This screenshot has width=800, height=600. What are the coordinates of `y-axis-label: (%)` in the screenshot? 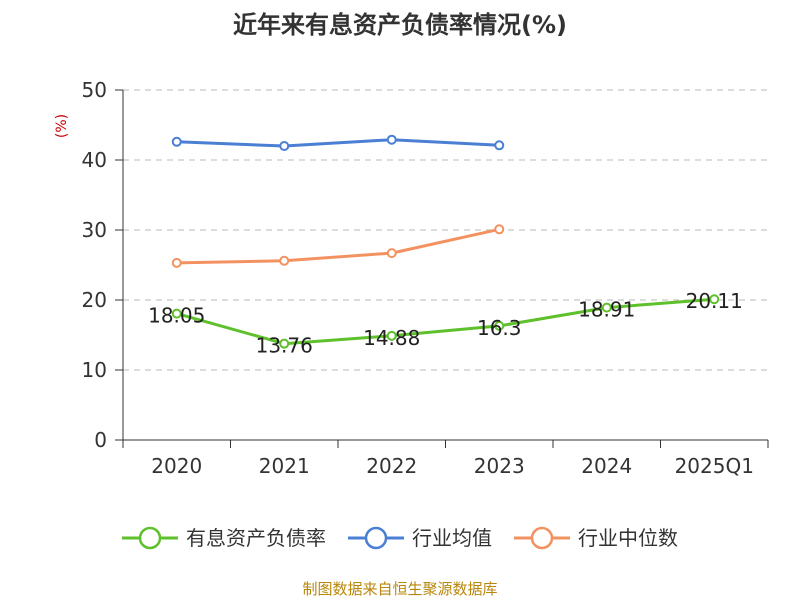 It's located at (62, 126).